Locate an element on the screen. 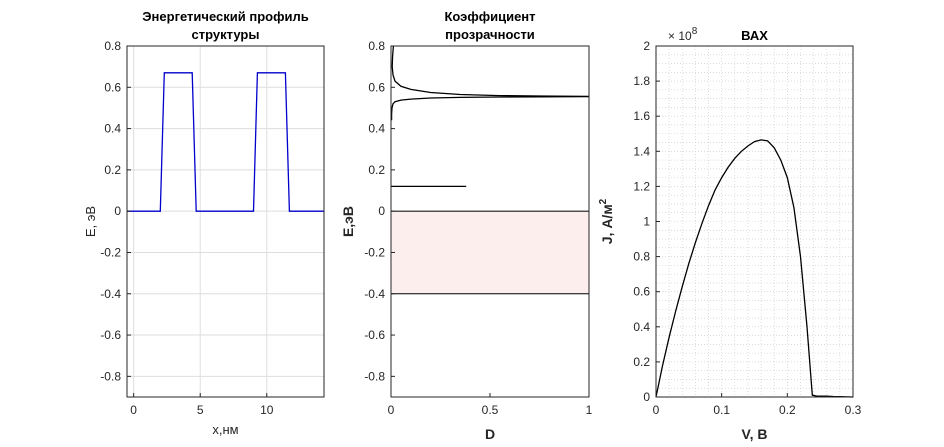  y-axis-label: E, эВ is located at coordinates (90, 221).